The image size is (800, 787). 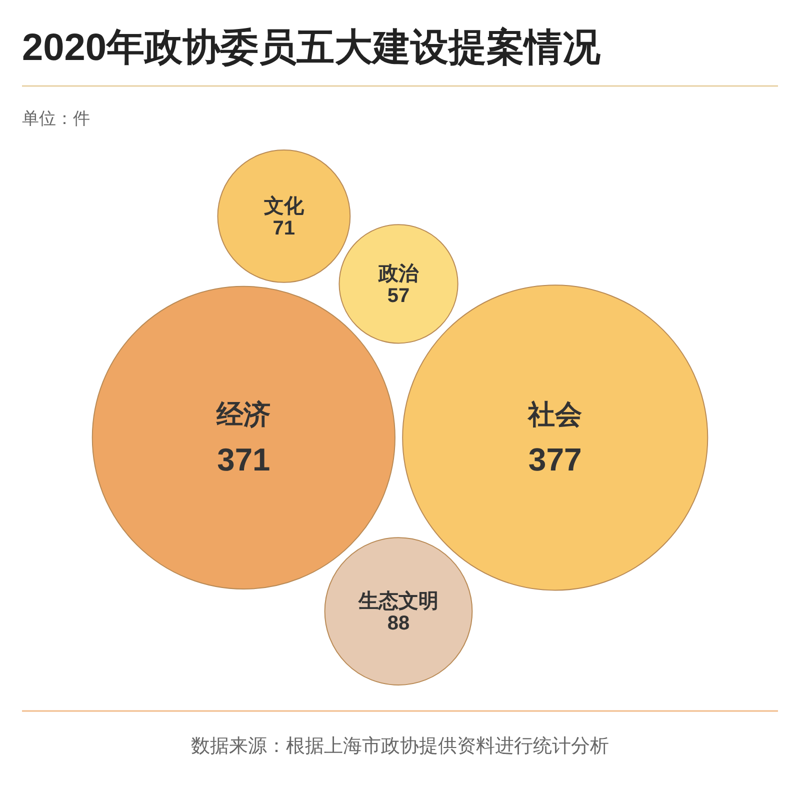 I want to click on annotation: 单位：件, so click(x=56, y=118).